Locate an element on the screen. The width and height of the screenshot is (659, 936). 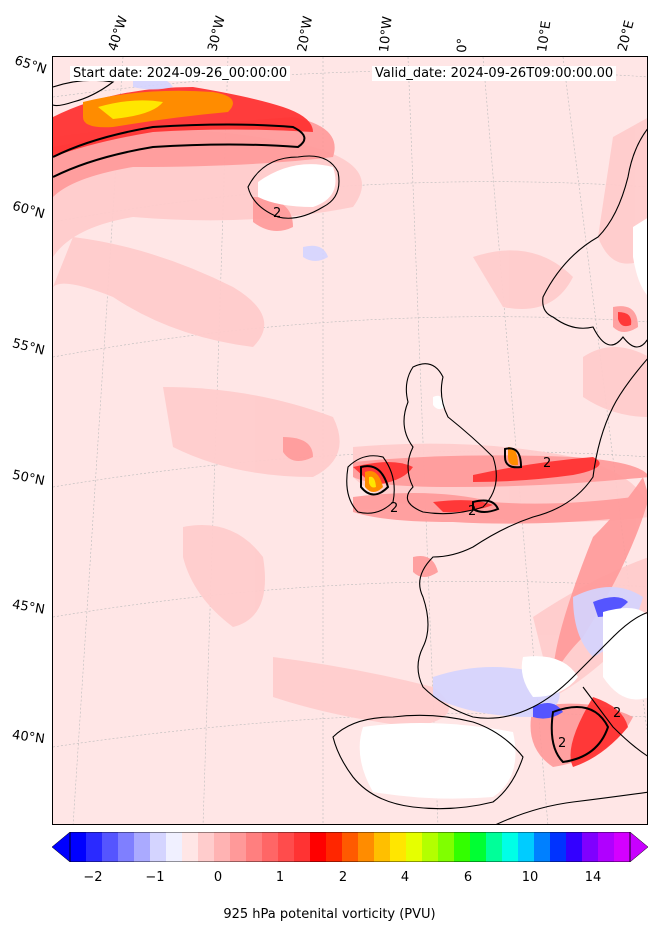
colorbar-tick: −2 is located at coordinates (93, 877).